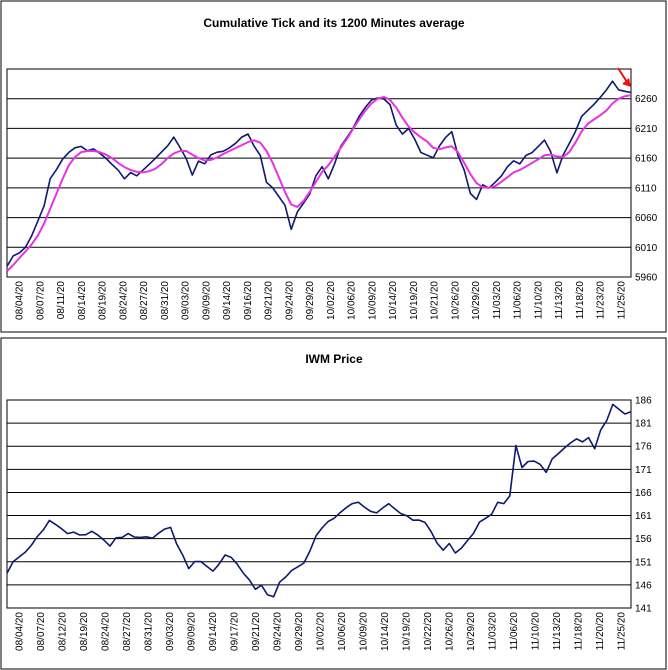  Describe the element at coordinates (643, 493) in the screenshot. I see `bottom-y-tick-label: 166` at that location.